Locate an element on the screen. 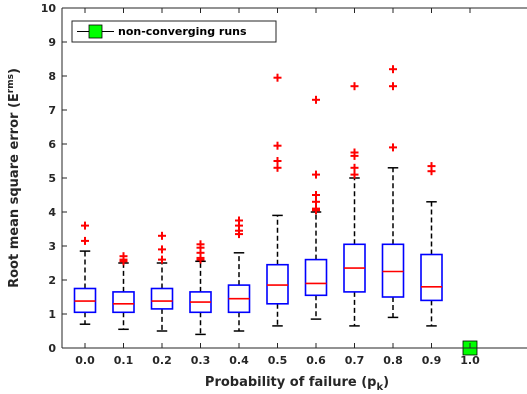 The height and width of the screenshot is (394, 527). x-tick-label: 0.2 is located at coordinates (162, 360).